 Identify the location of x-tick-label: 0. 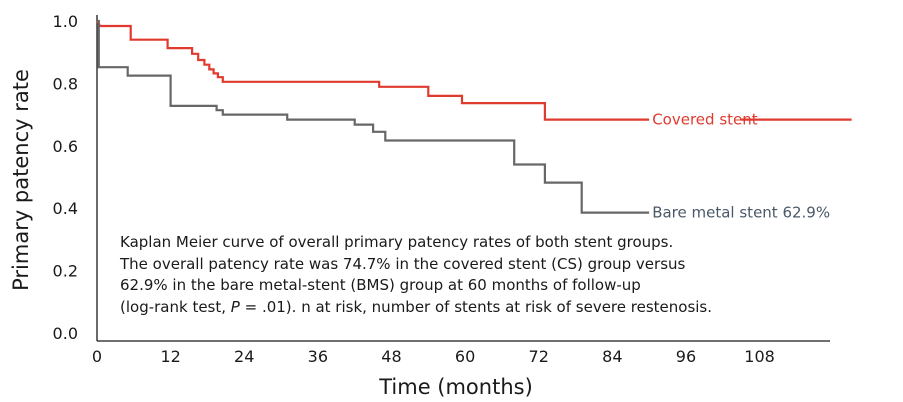
(97, 356).